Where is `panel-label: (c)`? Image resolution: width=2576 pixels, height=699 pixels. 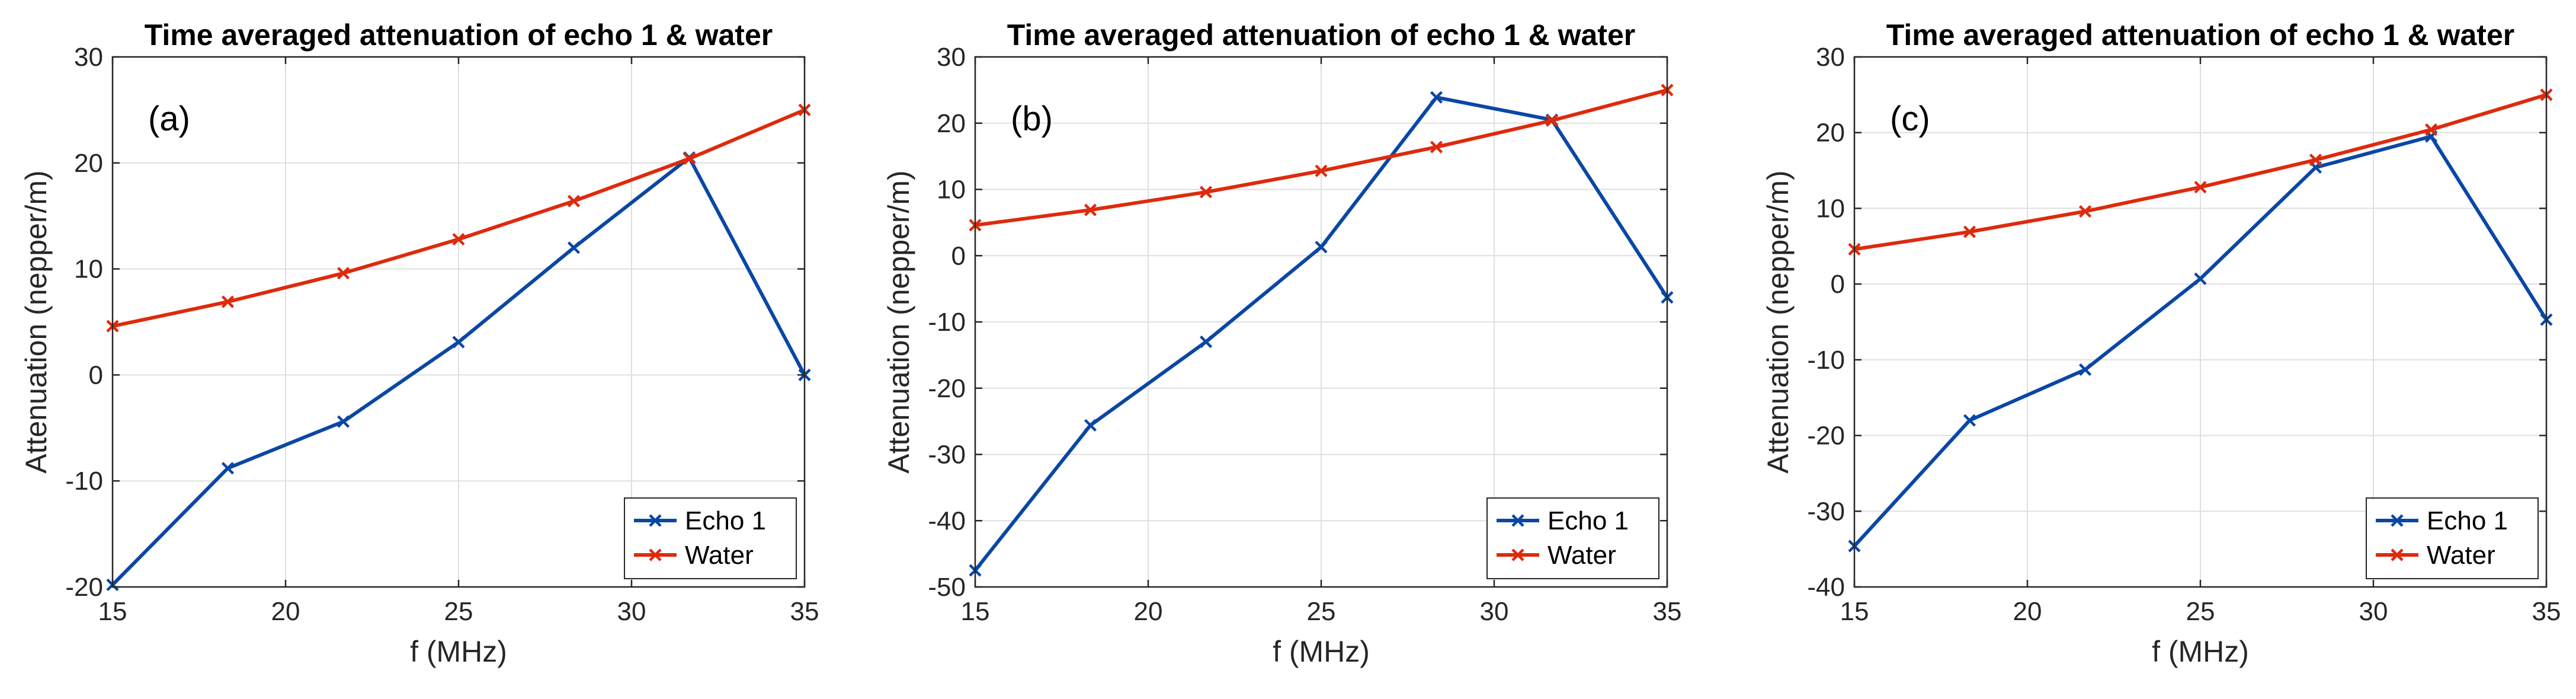 panel-label: (c) is located at coordinates (1910, 119).